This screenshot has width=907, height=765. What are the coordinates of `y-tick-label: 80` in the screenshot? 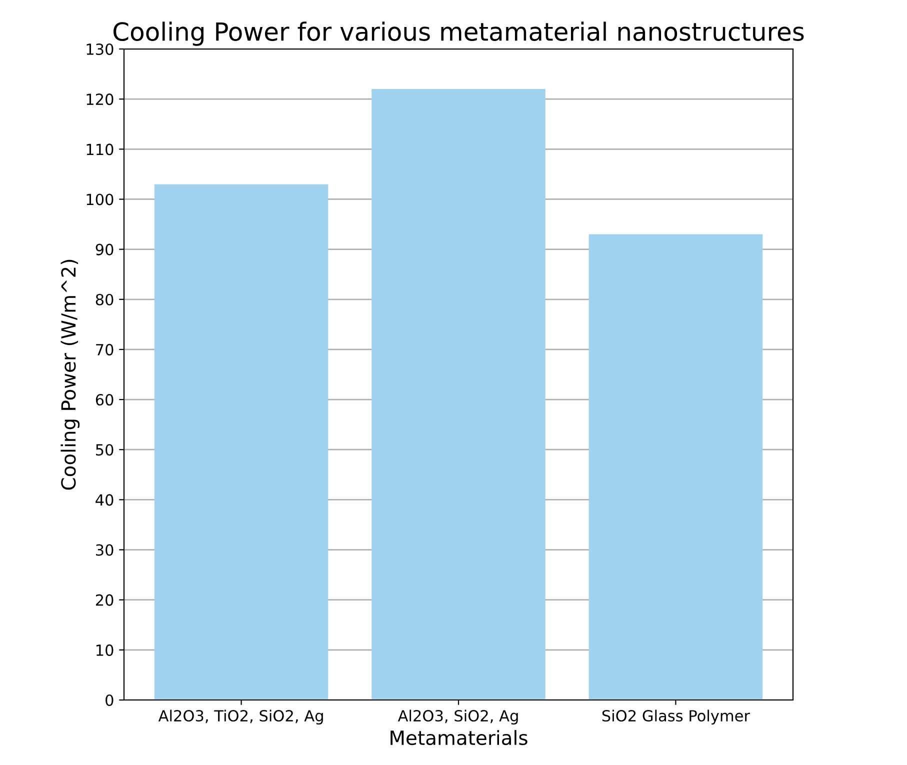 It's located at (105, 300).